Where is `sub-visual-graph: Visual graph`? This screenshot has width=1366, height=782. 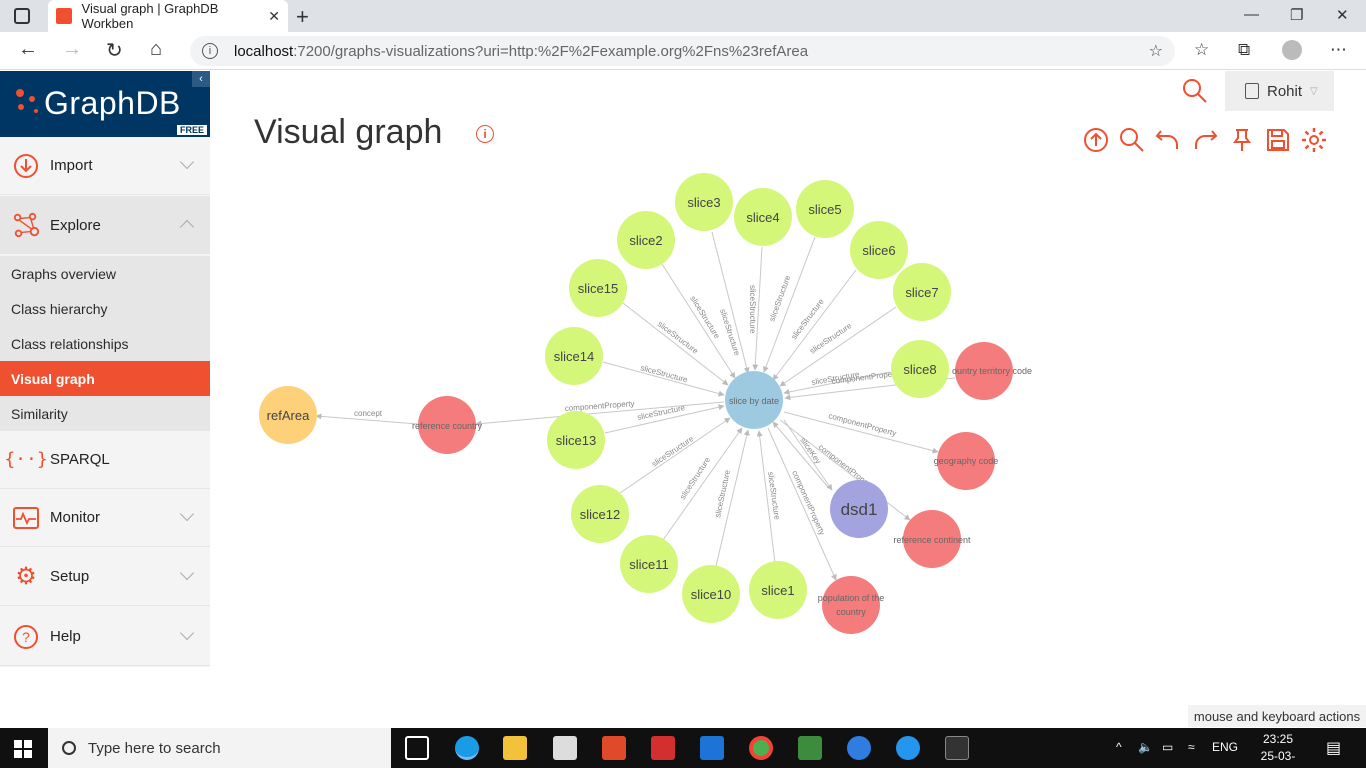
sub-visual-graph: Visual graph is located at coordinates (105, 378).